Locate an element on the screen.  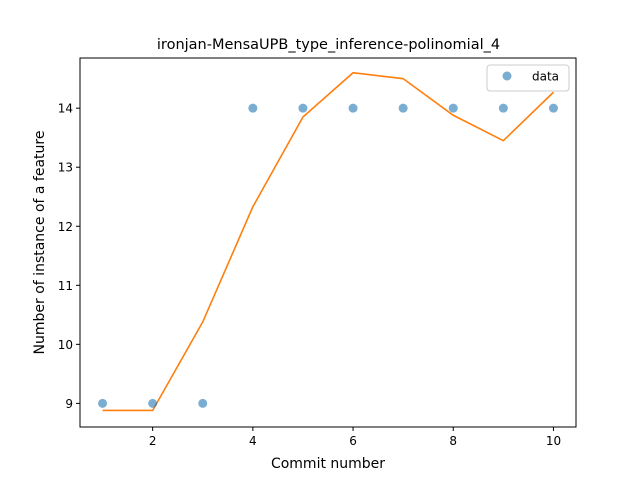
x-tick-label: 10 is located at coordinates (553, 441).